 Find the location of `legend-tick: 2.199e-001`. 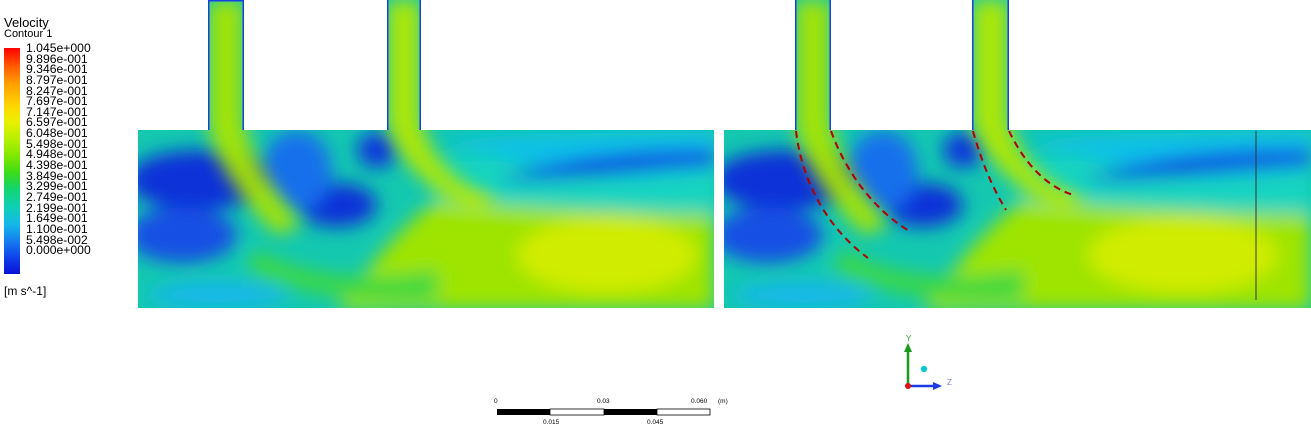

legend-tick: 2.199e-001 is located at coordinates (57, 207).